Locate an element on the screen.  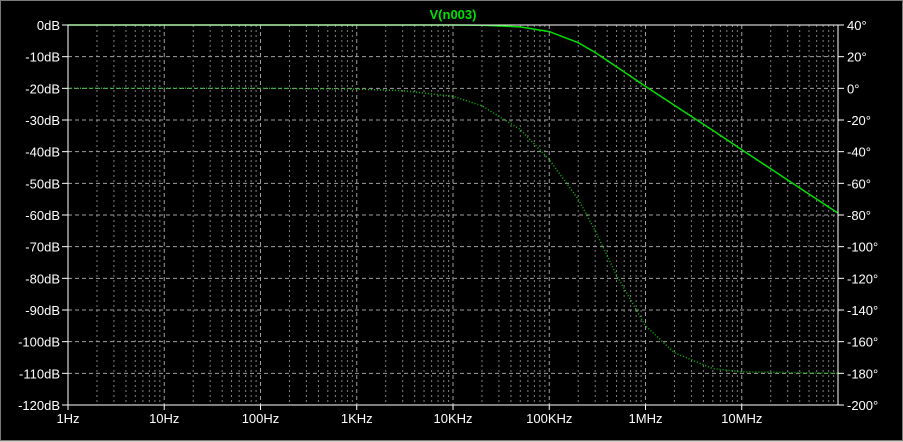
left-tick-label: -50dB is located at coordinates (42, 183).